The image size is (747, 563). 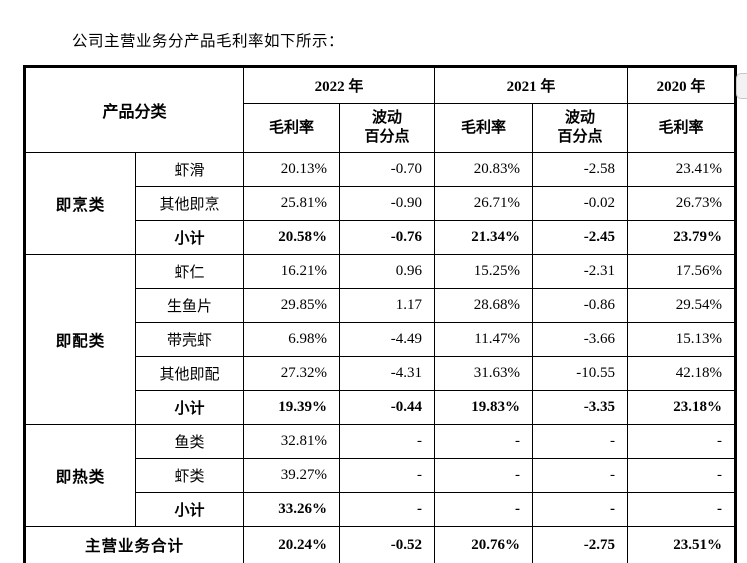 What do you see at coordinates (387, 128) in the screenshot?
I see `header-fluctuation-2022: 波动 百分点` at bounding box center [387, 128].